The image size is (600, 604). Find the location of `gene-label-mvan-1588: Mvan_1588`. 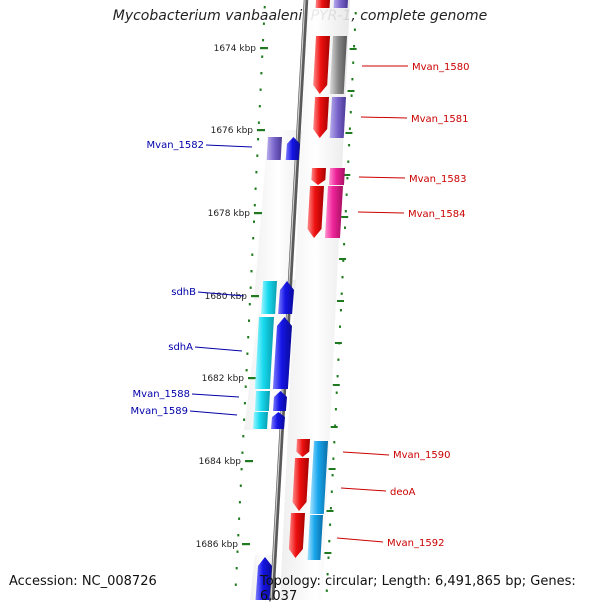

gene-label-mvan-1588: Mvan_1588 is located at coordinates (161, 394).